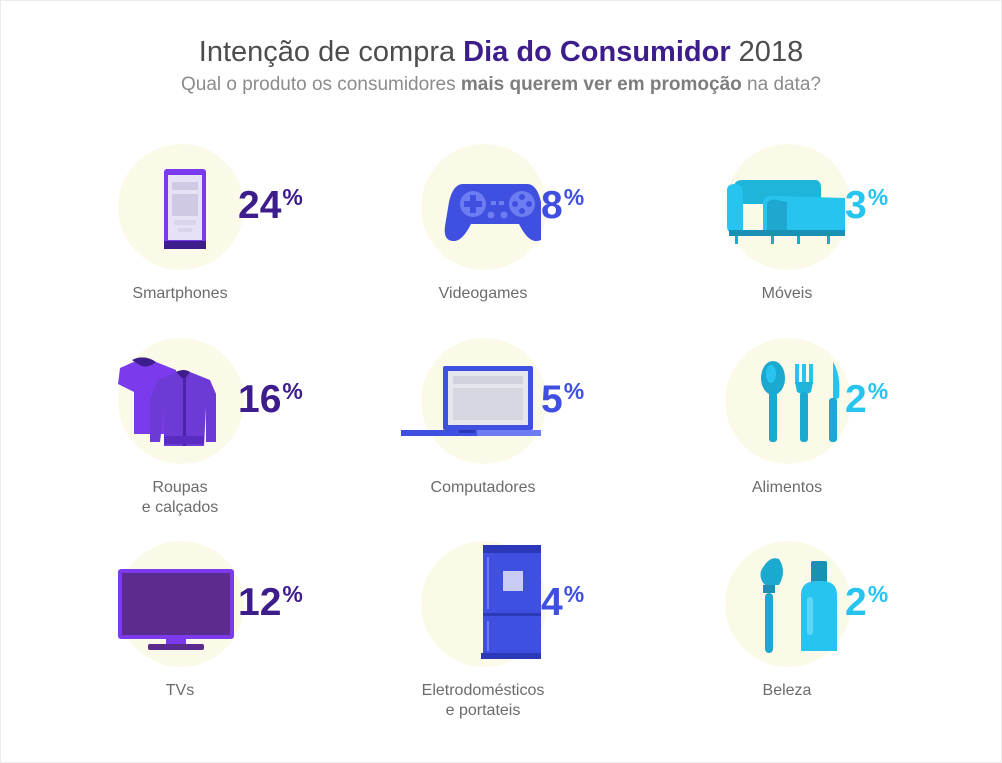 The height and width of the screenshot is (763, 1002). I want to click on category-item-beleza: 2% Beleza, so click(757, 641).